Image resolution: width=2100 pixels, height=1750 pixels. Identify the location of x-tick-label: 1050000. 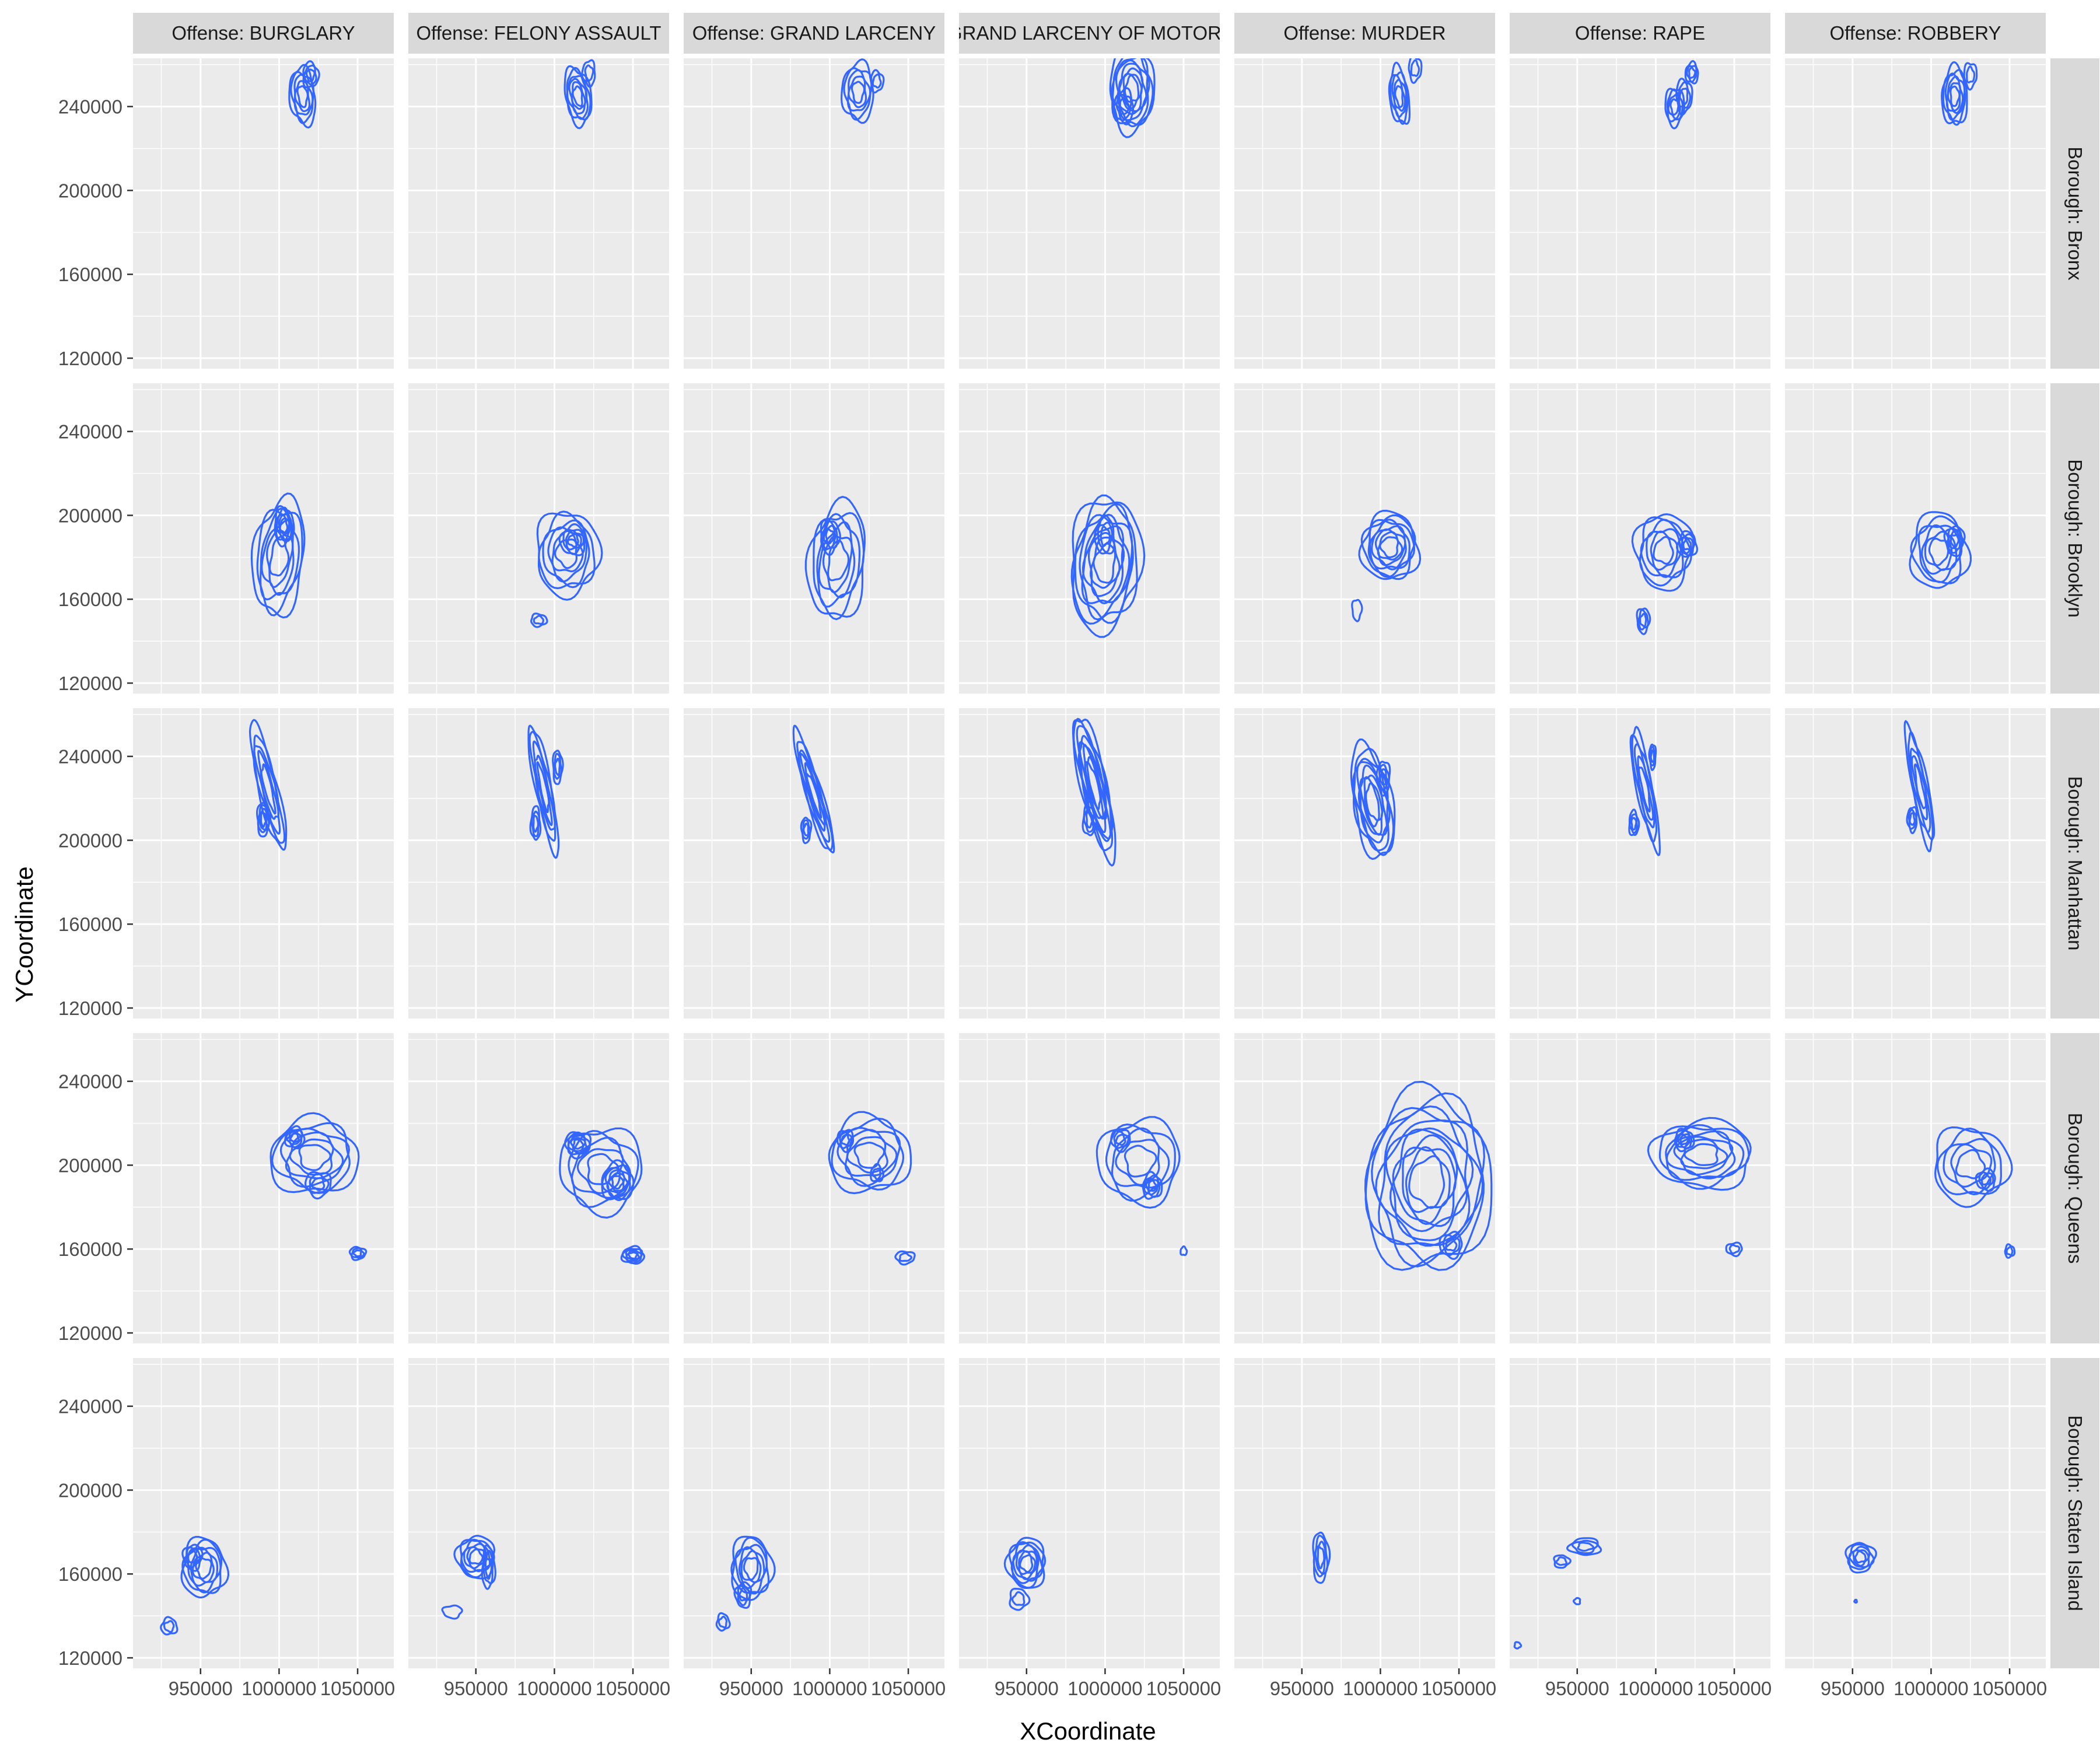
(1459, 1688).